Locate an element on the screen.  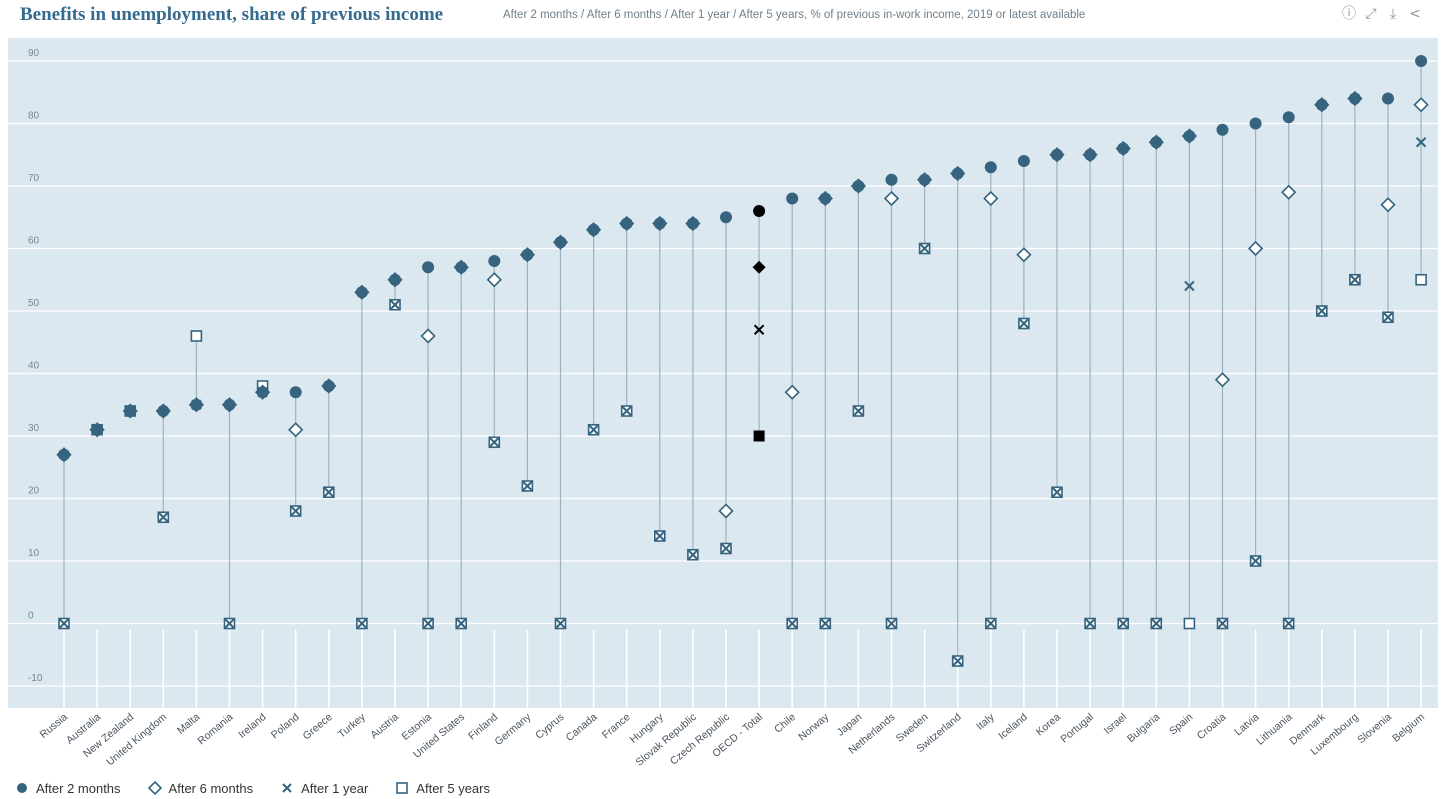
x-tick-label: Canada is located at coordinates (582, 727).